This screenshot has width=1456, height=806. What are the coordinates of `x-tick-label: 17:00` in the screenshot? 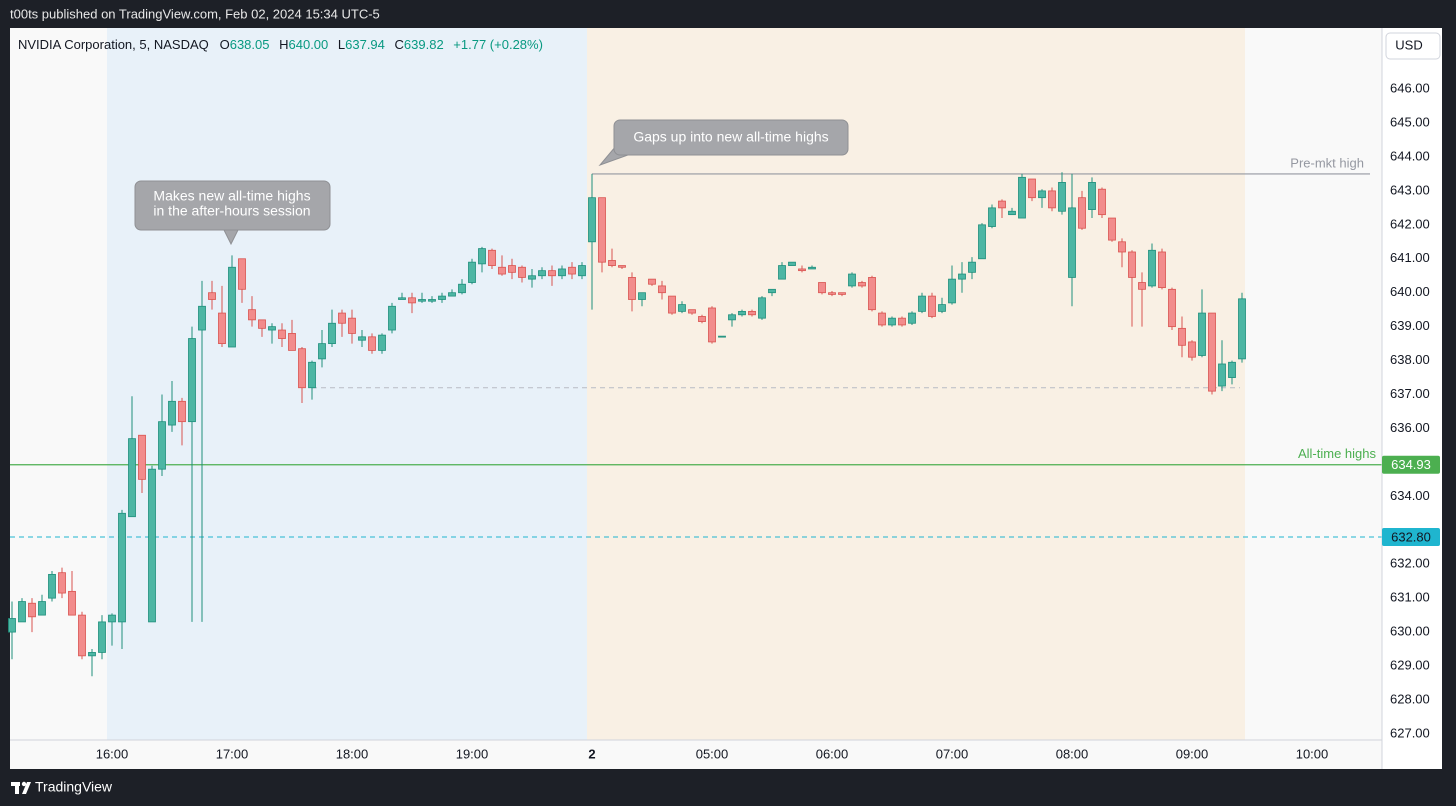 It's located at (232, 753).